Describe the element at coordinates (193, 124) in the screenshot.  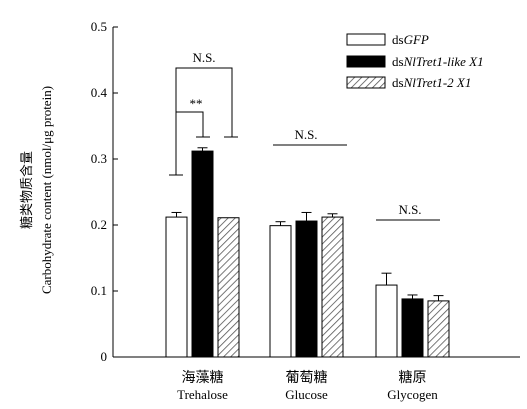
I see `significance-trehalose-inner` at that location.